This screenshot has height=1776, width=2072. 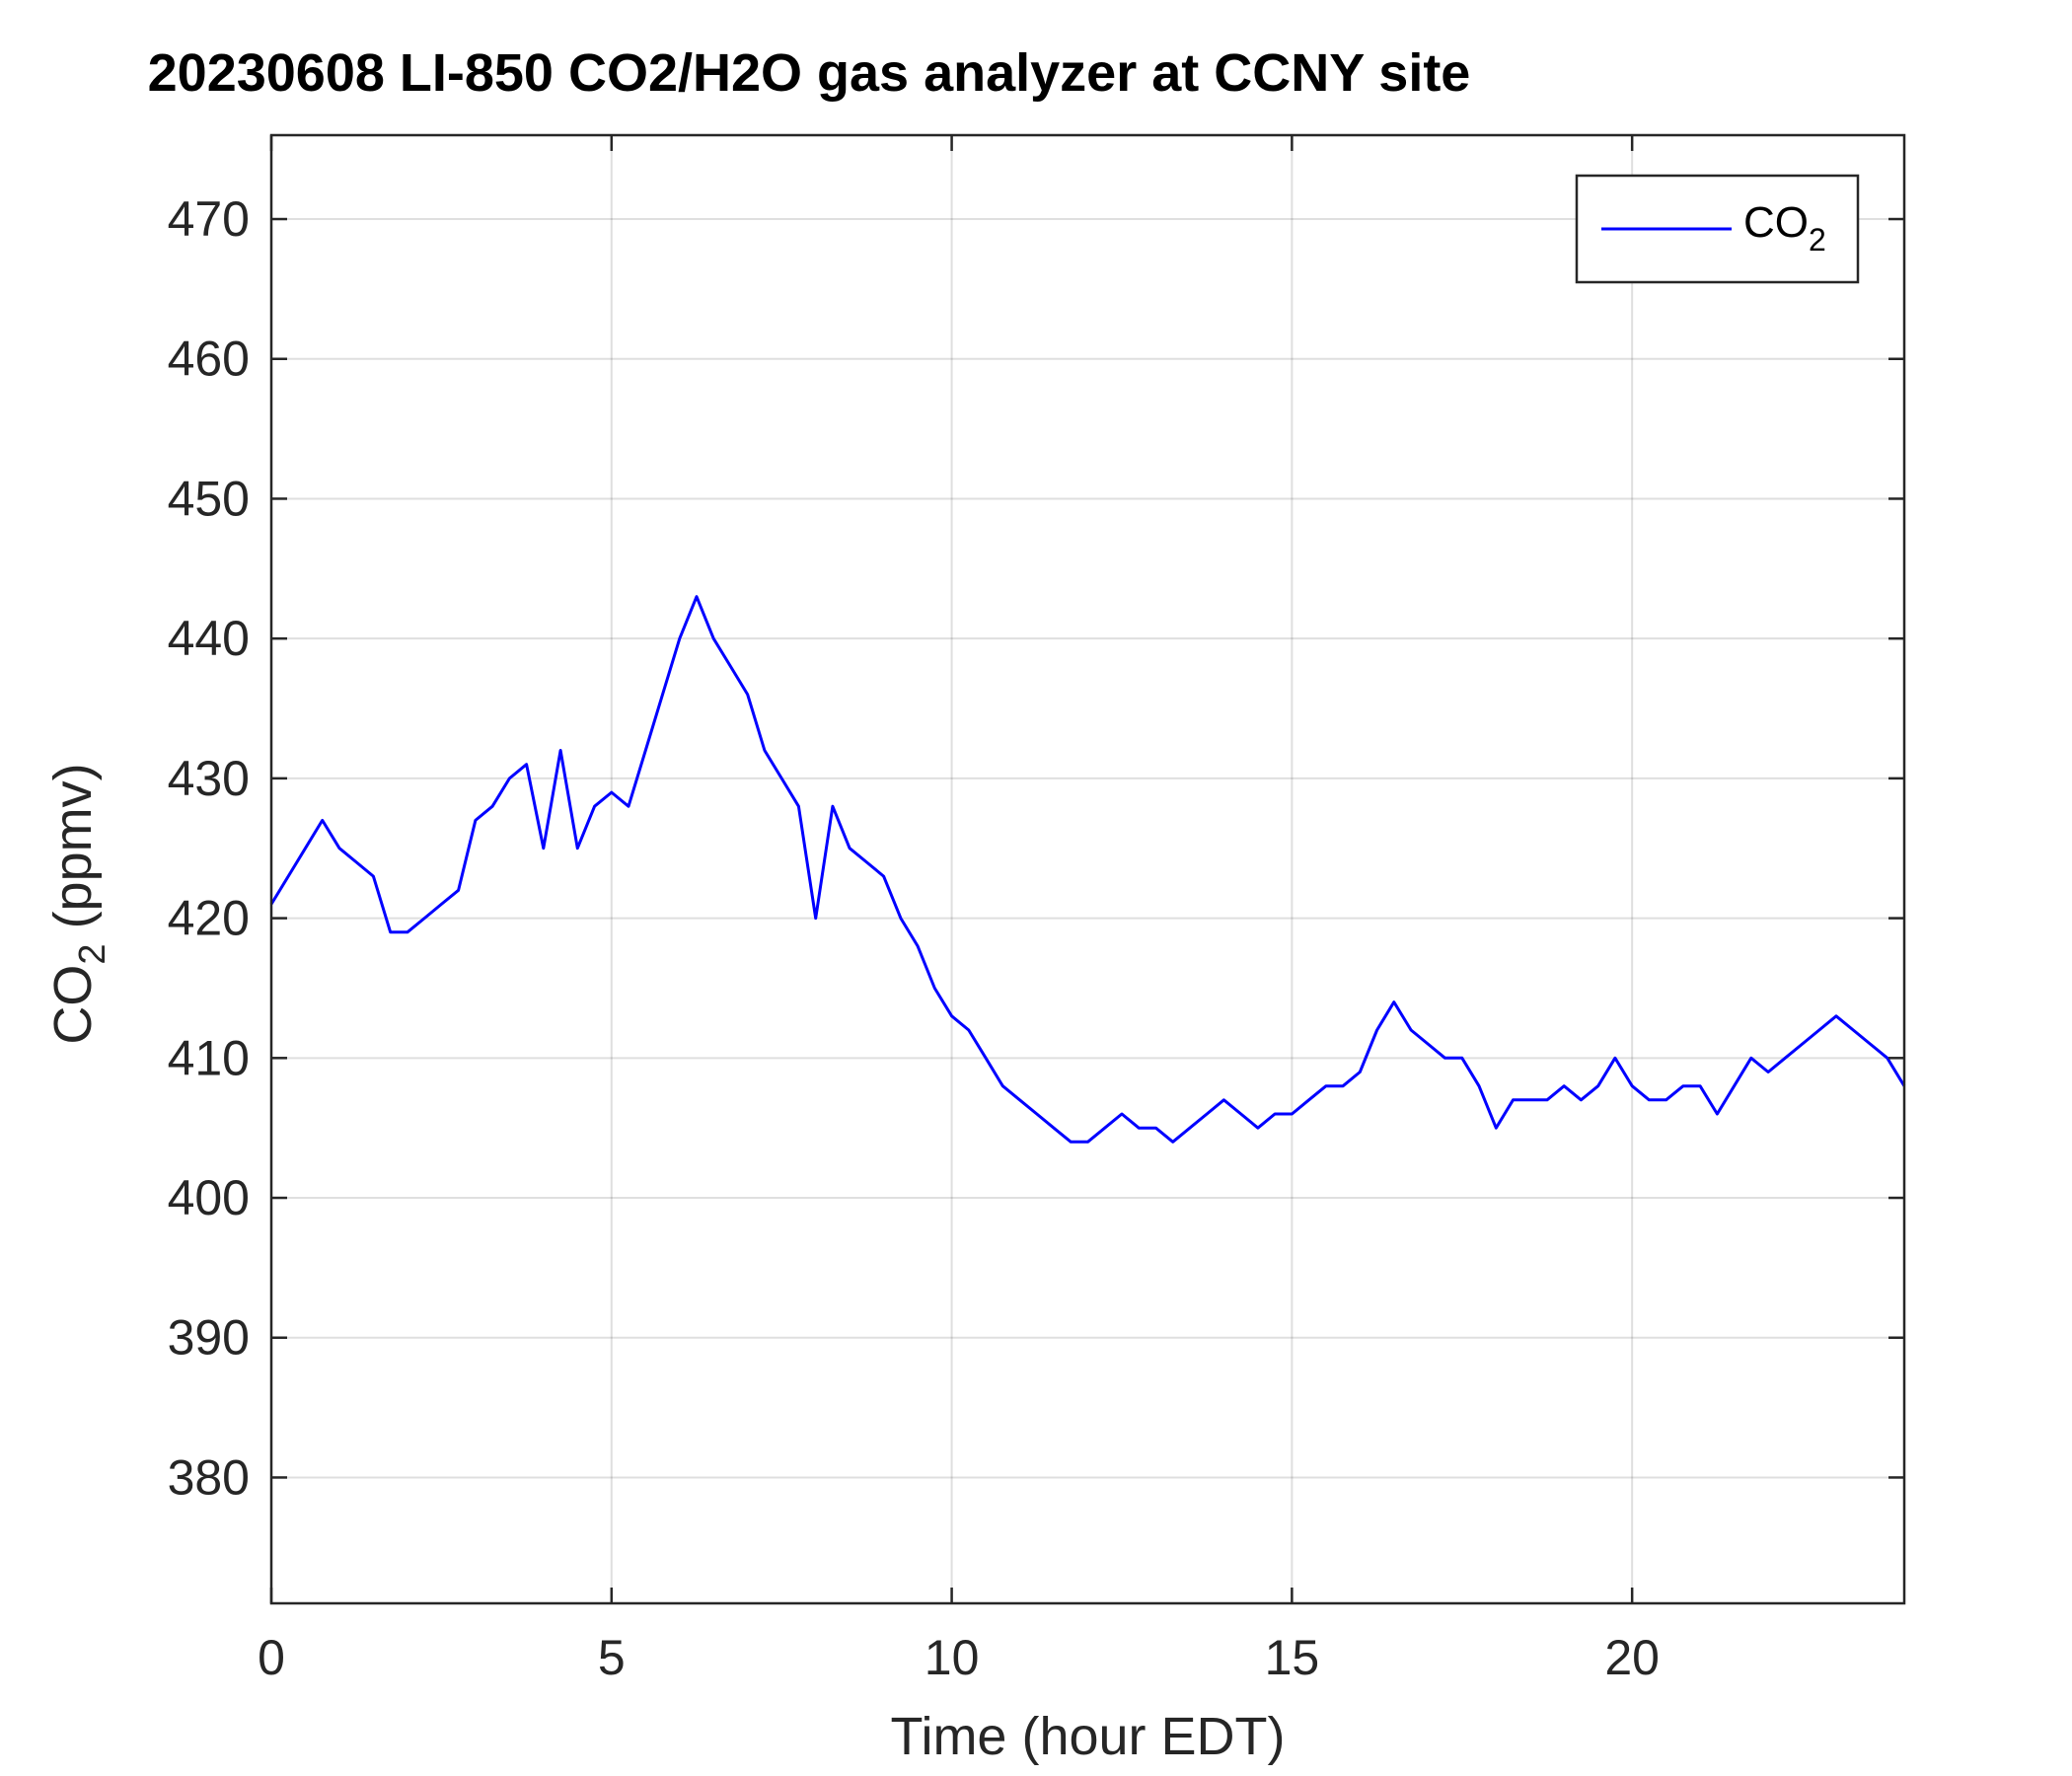 What do you see at coordinates (209, 1477) in the screenshot?
I see `y-tick-label: 380` at bounding box center [209, 1477].